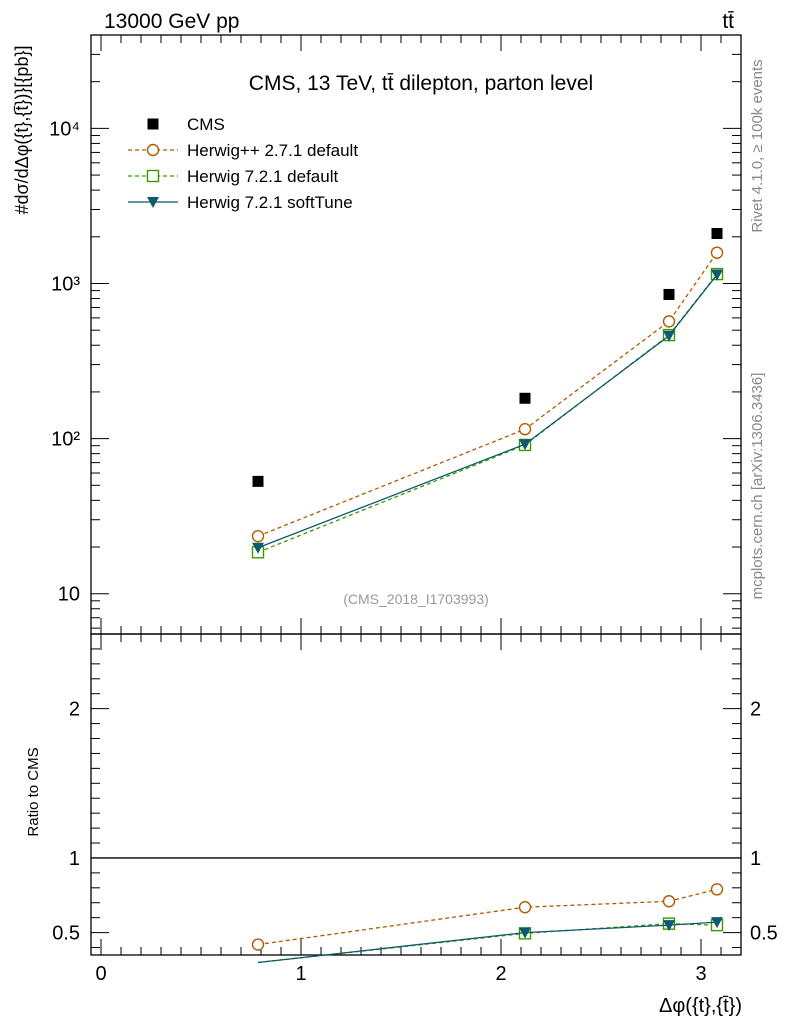  I want to click on energy-label: 13000 GeV pp, so click(171, 21).